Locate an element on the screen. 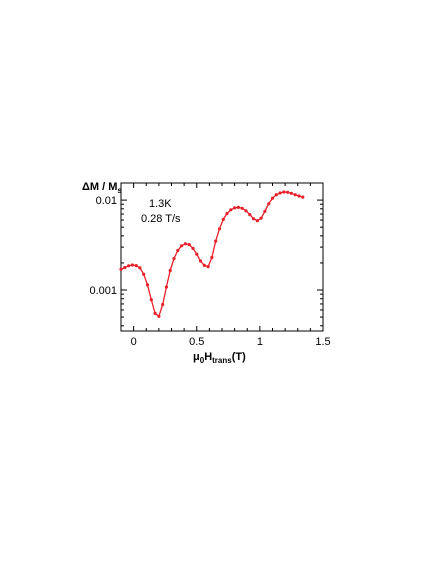  x-tick-label: 0.5 is located at coordinates (196, 342).